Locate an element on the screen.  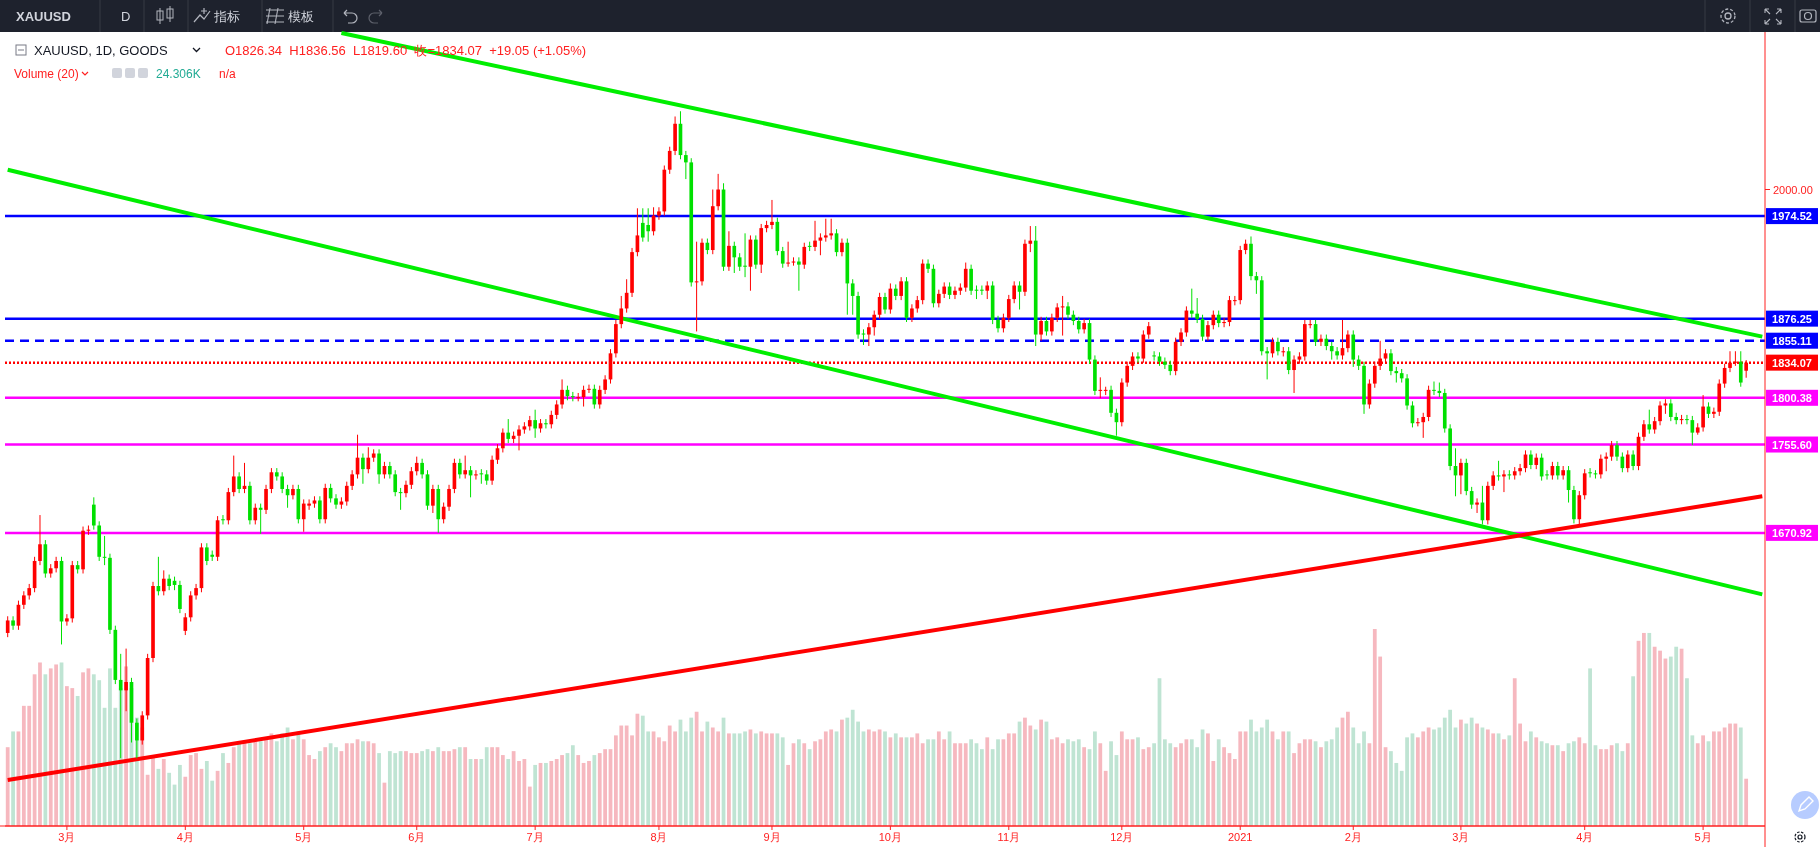
x-tick-label: 9月 is located at coordinates (772, 837).